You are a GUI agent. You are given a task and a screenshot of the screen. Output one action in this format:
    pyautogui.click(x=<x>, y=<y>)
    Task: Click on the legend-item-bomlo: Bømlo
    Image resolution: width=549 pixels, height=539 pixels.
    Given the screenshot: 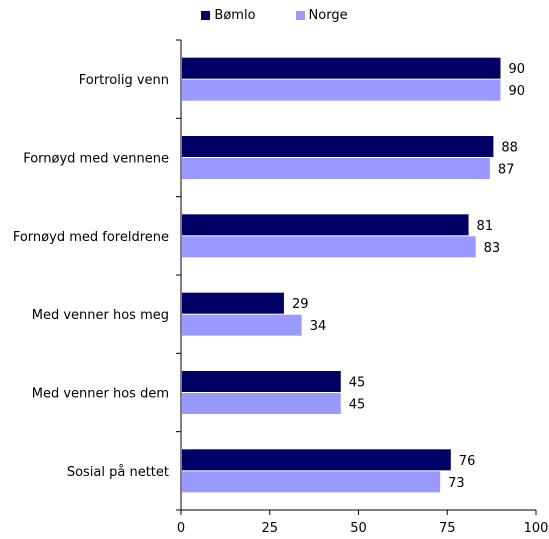 What is the action you would take?
    pyautogui.click(x=228, y=15)
    